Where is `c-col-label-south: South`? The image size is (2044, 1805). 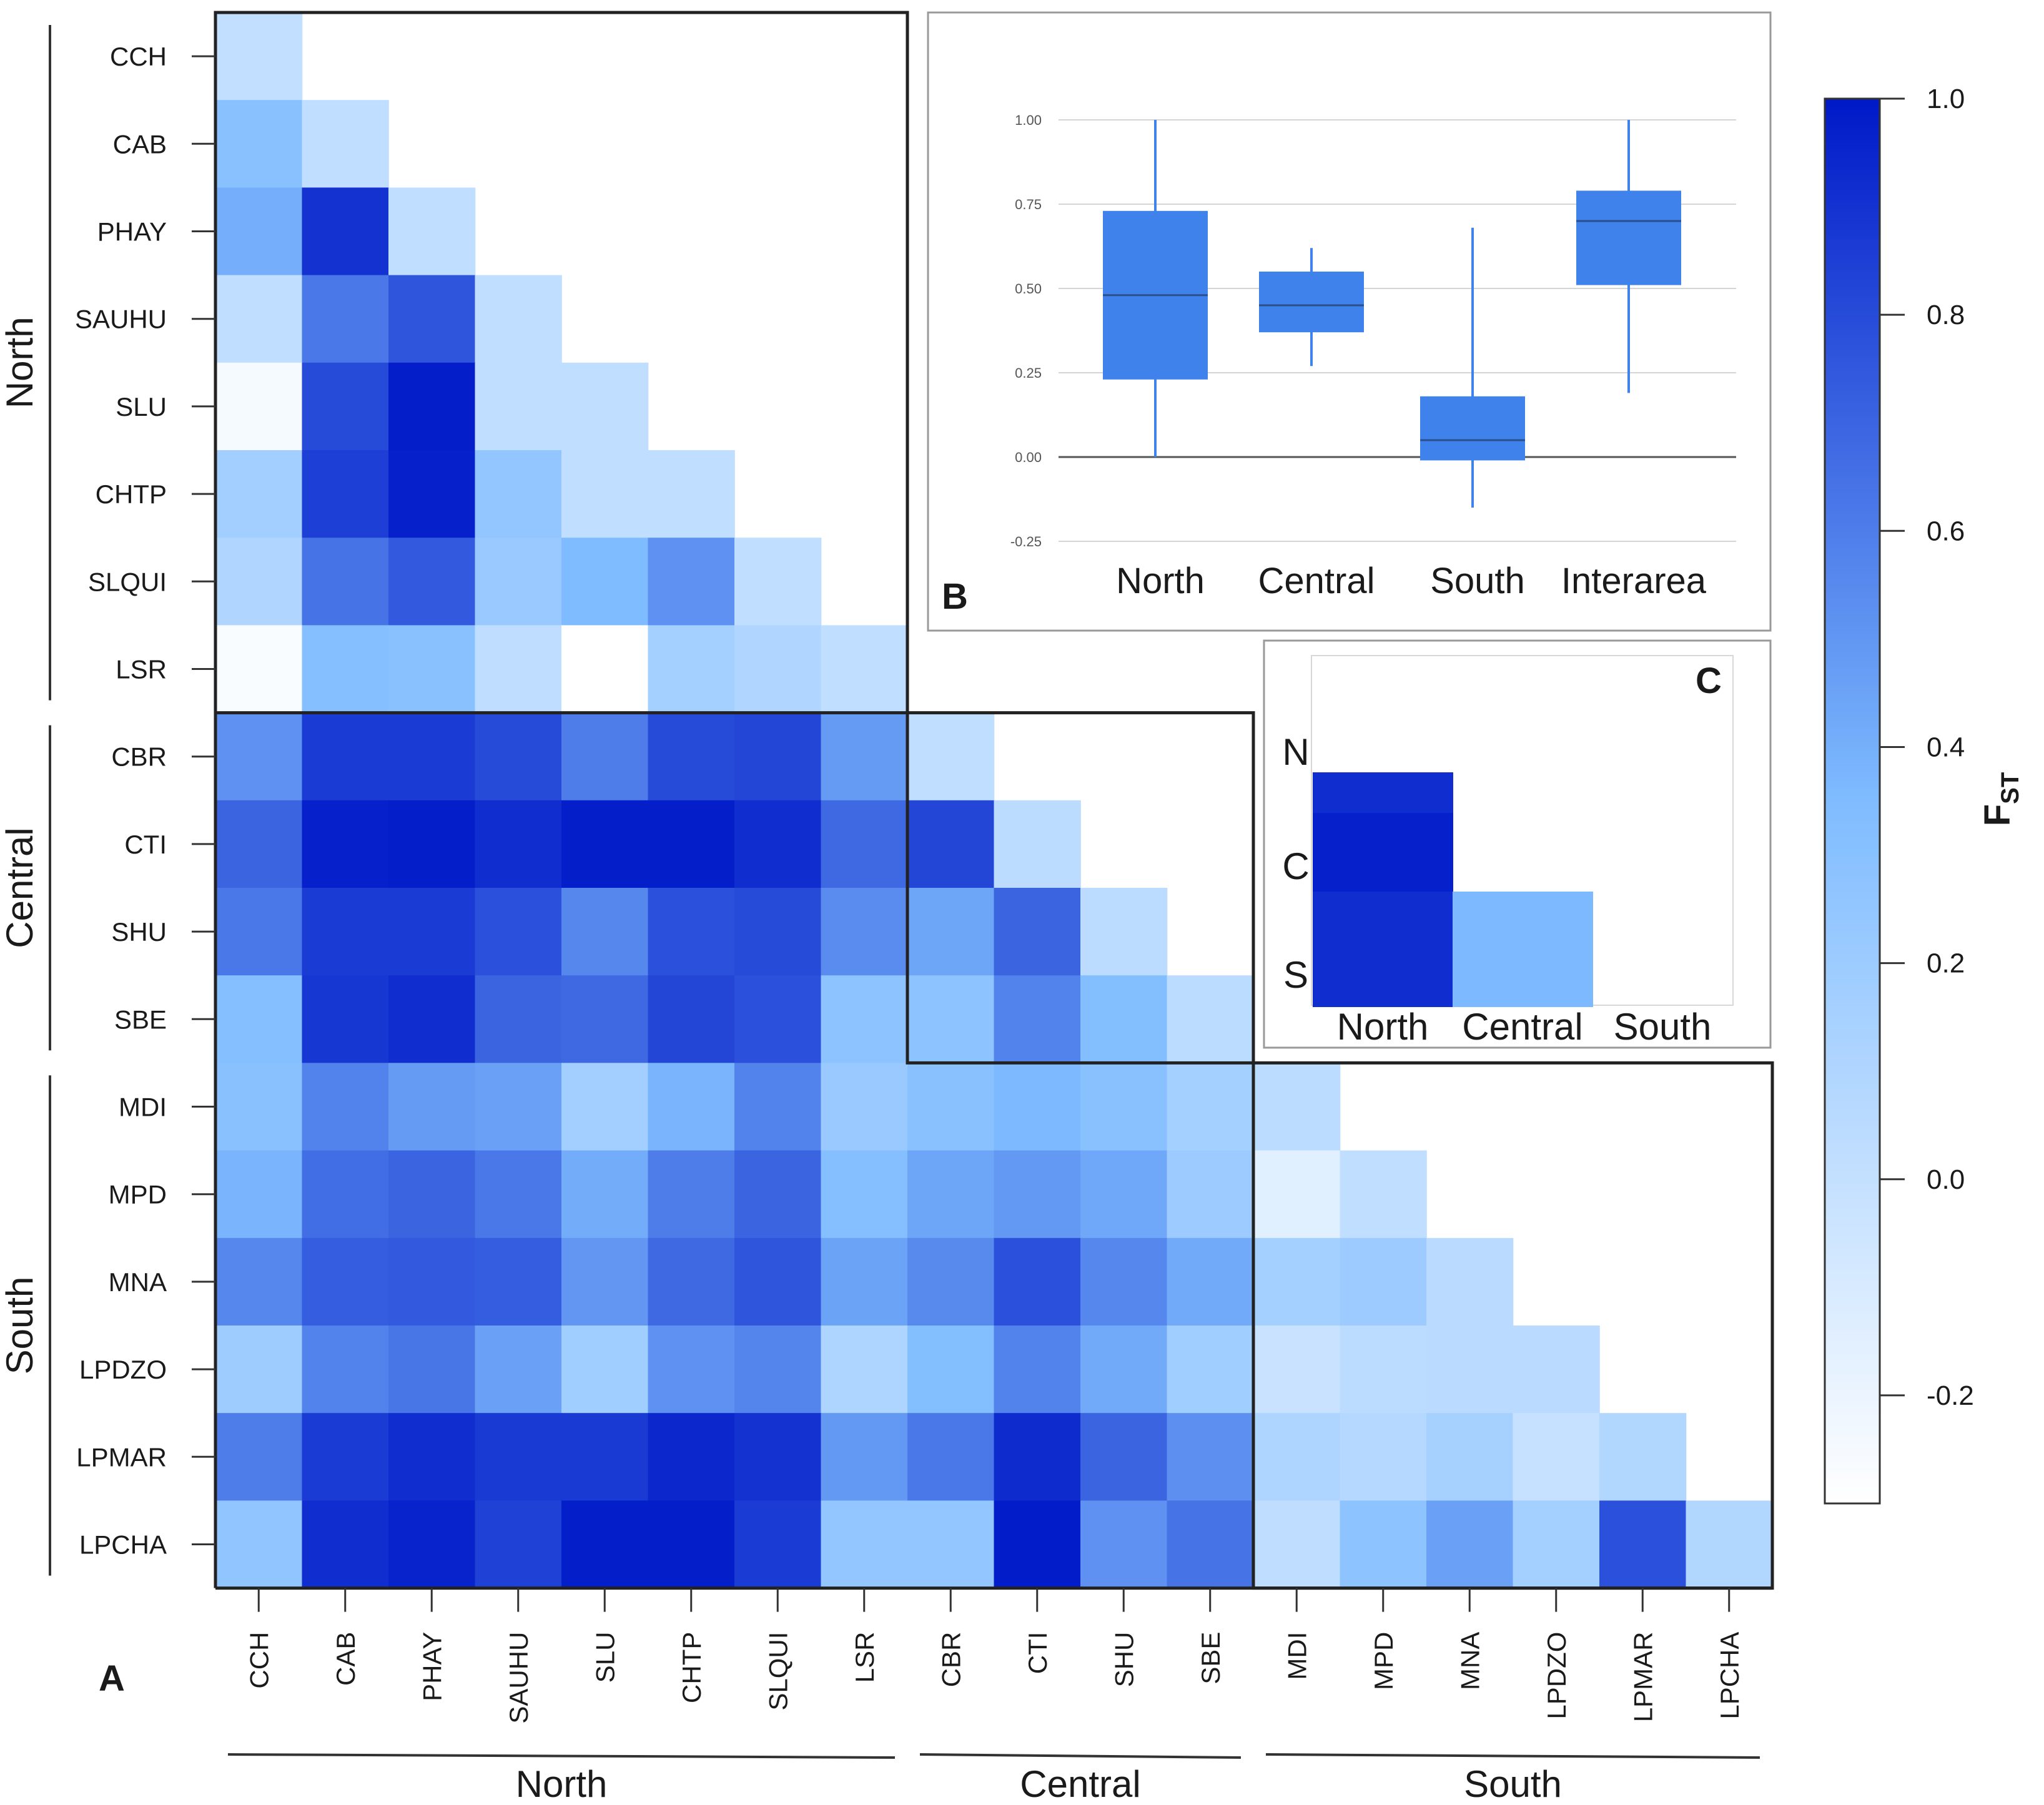
c-col-label-south: South is located at coordinates (1663, 1027).